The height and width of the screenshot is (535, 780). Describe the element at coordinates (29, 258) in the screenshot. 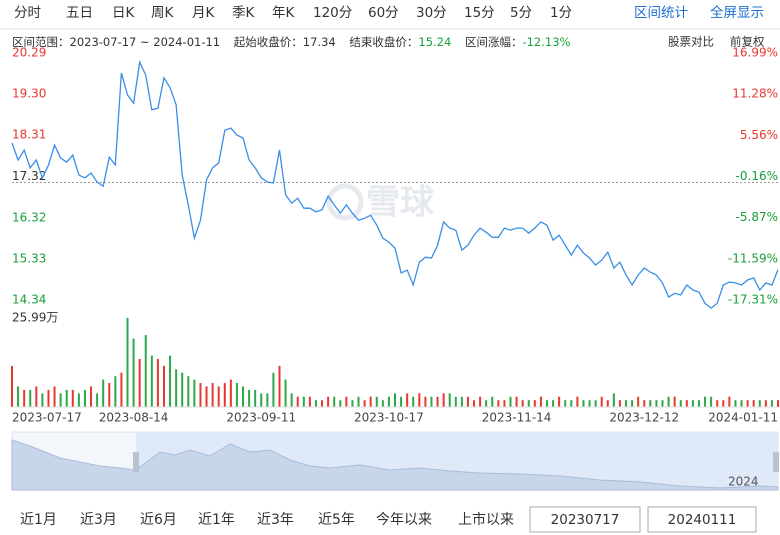

I see `y-tick-label: 15.33` at that location.